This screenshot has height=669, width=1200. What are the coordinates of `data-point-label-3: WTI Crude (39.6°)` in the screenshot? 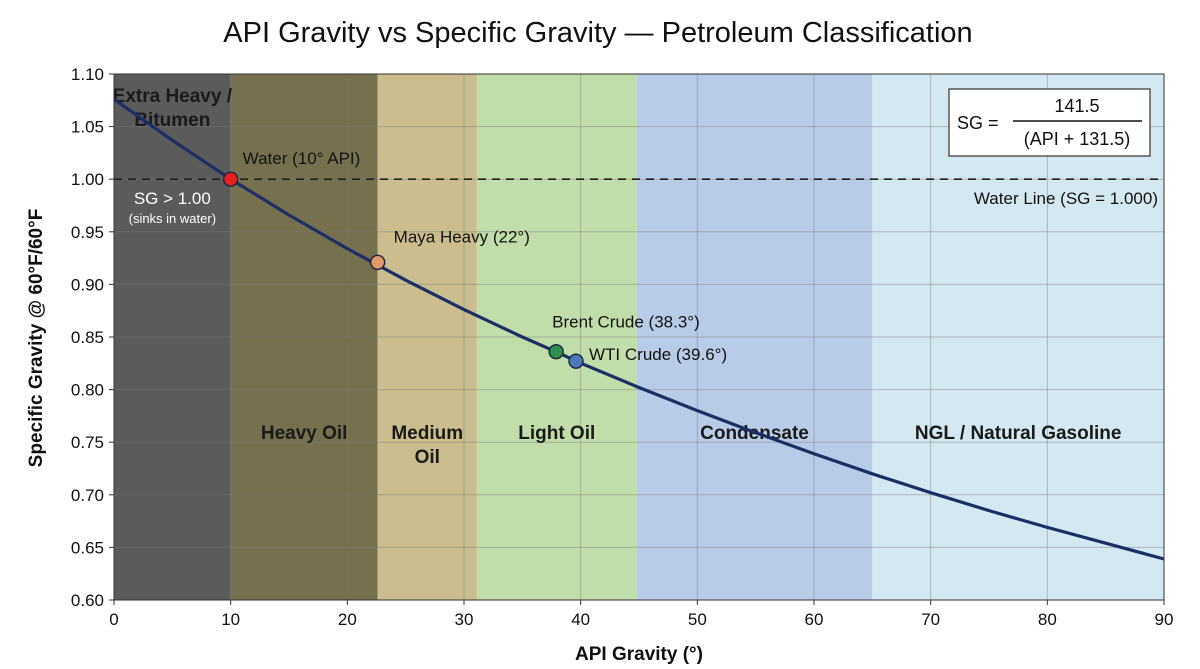 It's located at (658, 354).